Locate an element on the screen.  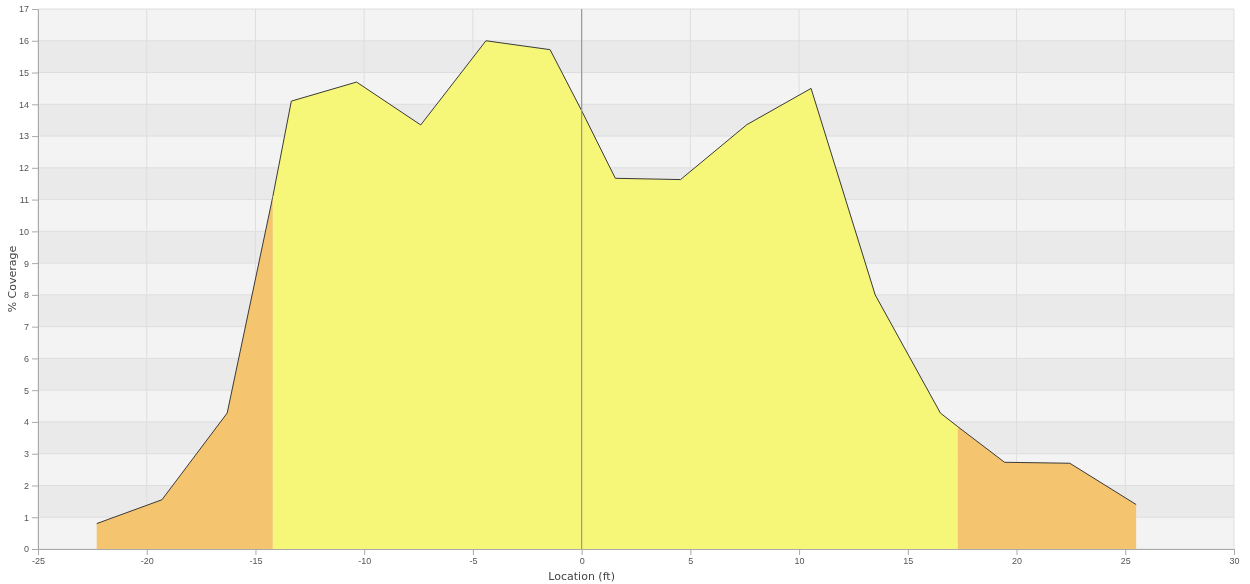
y-tick-label: 10 is located at coordinates (23, 231).